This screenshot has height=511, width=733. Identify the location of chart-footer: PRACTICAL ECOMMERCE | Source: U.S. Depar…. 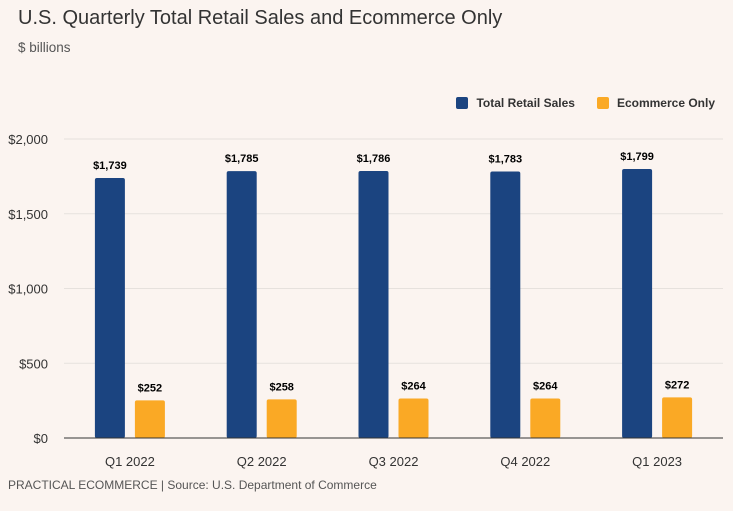
(192, 485).